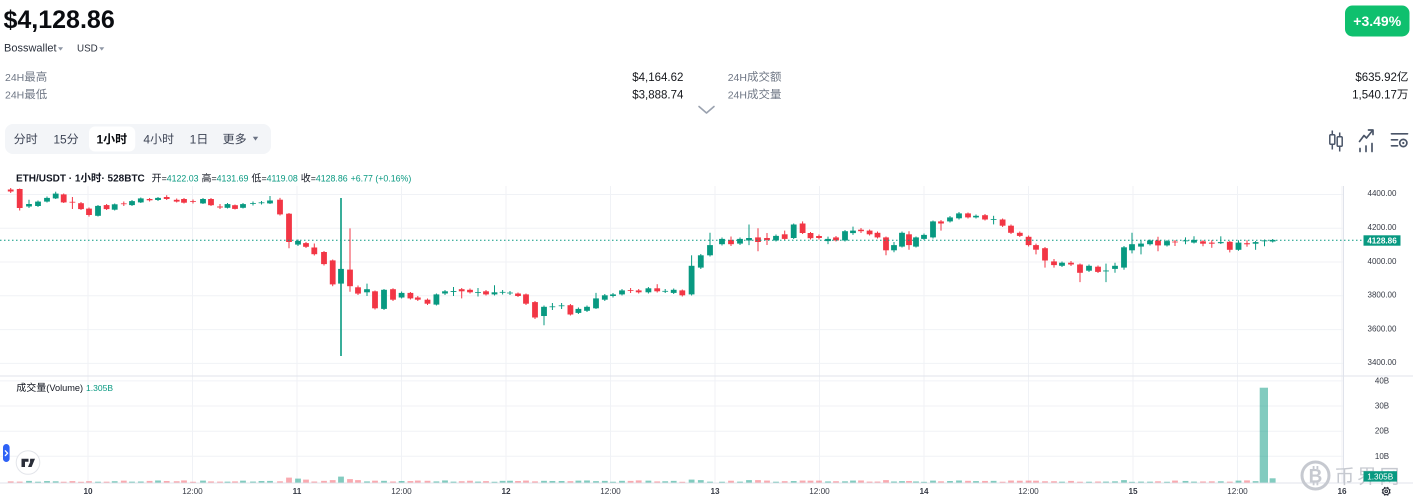 The height and width of the screenshot is (503, 1413). I want to click on svg-text: 3600.00, so click(1382, 328).